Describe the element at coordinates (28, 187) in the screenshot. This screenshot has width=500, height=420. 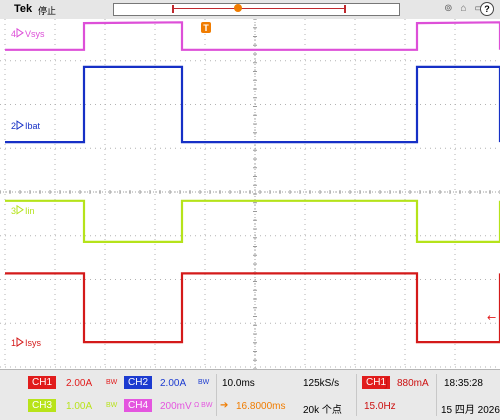
I see `channel-markers: 4 Vsys 2 Ibat 3 Iin 1 Isys` at that location.